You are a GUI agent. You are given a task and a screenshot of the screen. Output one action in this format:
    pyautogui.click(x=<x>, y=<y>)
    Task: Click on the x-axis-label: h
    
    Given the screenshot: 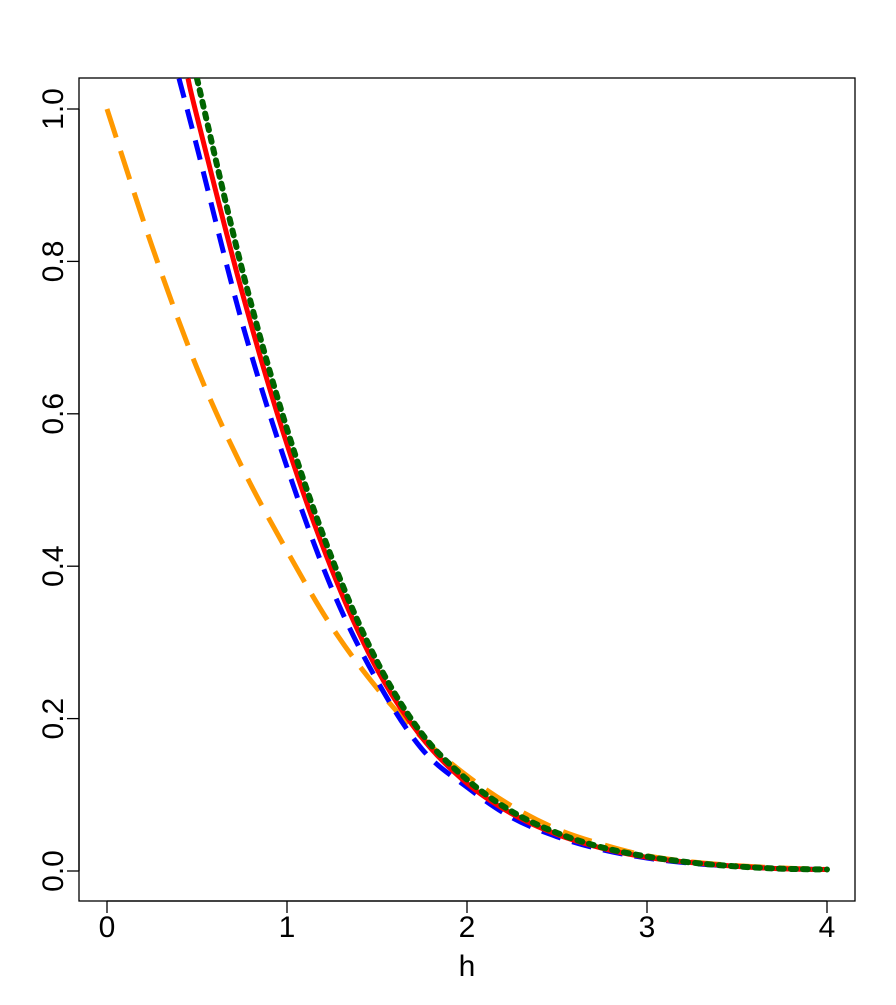 What is the action you would take?
    pyautogui.click(x=467, y=966)
    